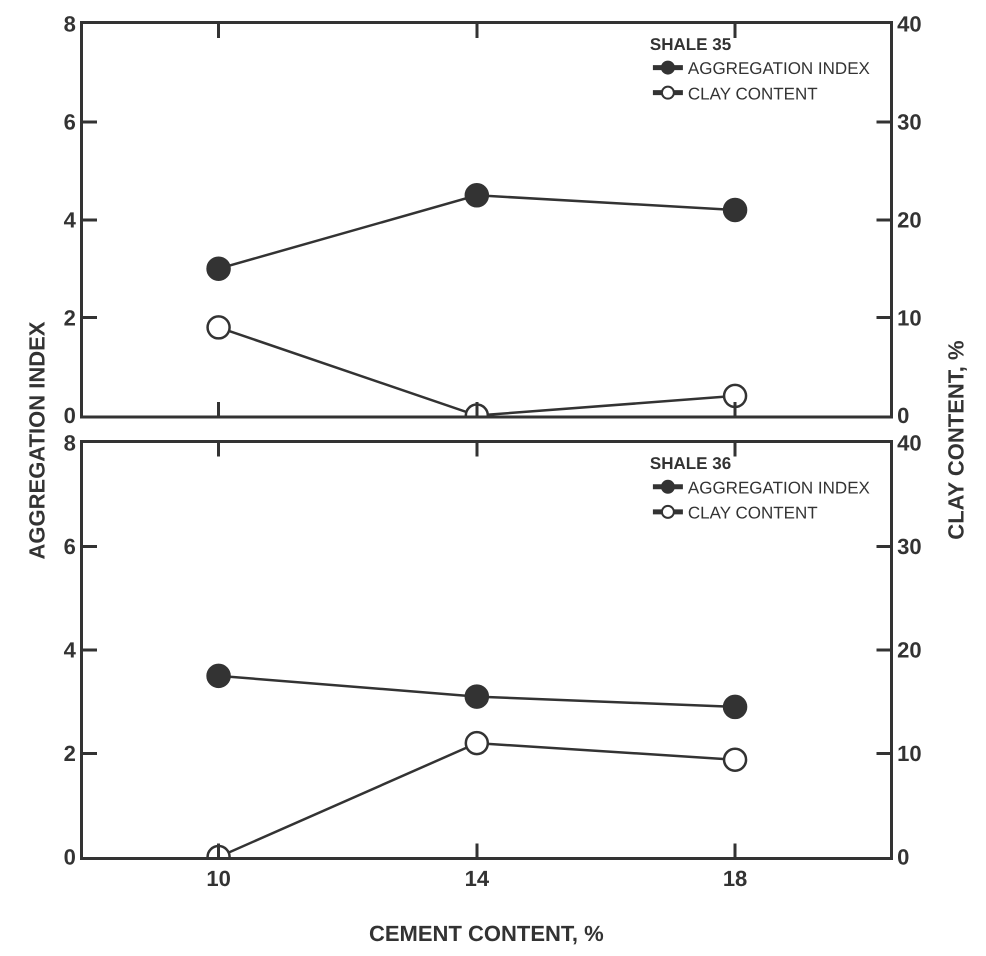 This screenshot has width=986, height=956. I want to click on legend-title: SHALE 36, so click(691, 464).